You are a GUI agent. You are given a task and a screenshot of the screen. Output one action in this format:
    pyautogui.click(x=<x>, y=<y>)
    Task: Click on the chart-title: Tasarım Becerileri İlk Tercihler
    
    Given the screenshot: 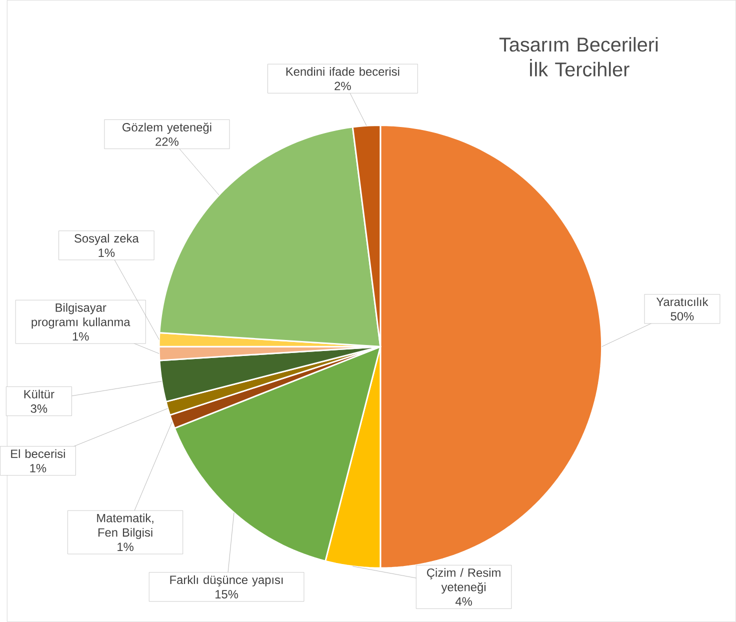 What is the action you would take?
    pyautogui.click(x=578, y=57)
    